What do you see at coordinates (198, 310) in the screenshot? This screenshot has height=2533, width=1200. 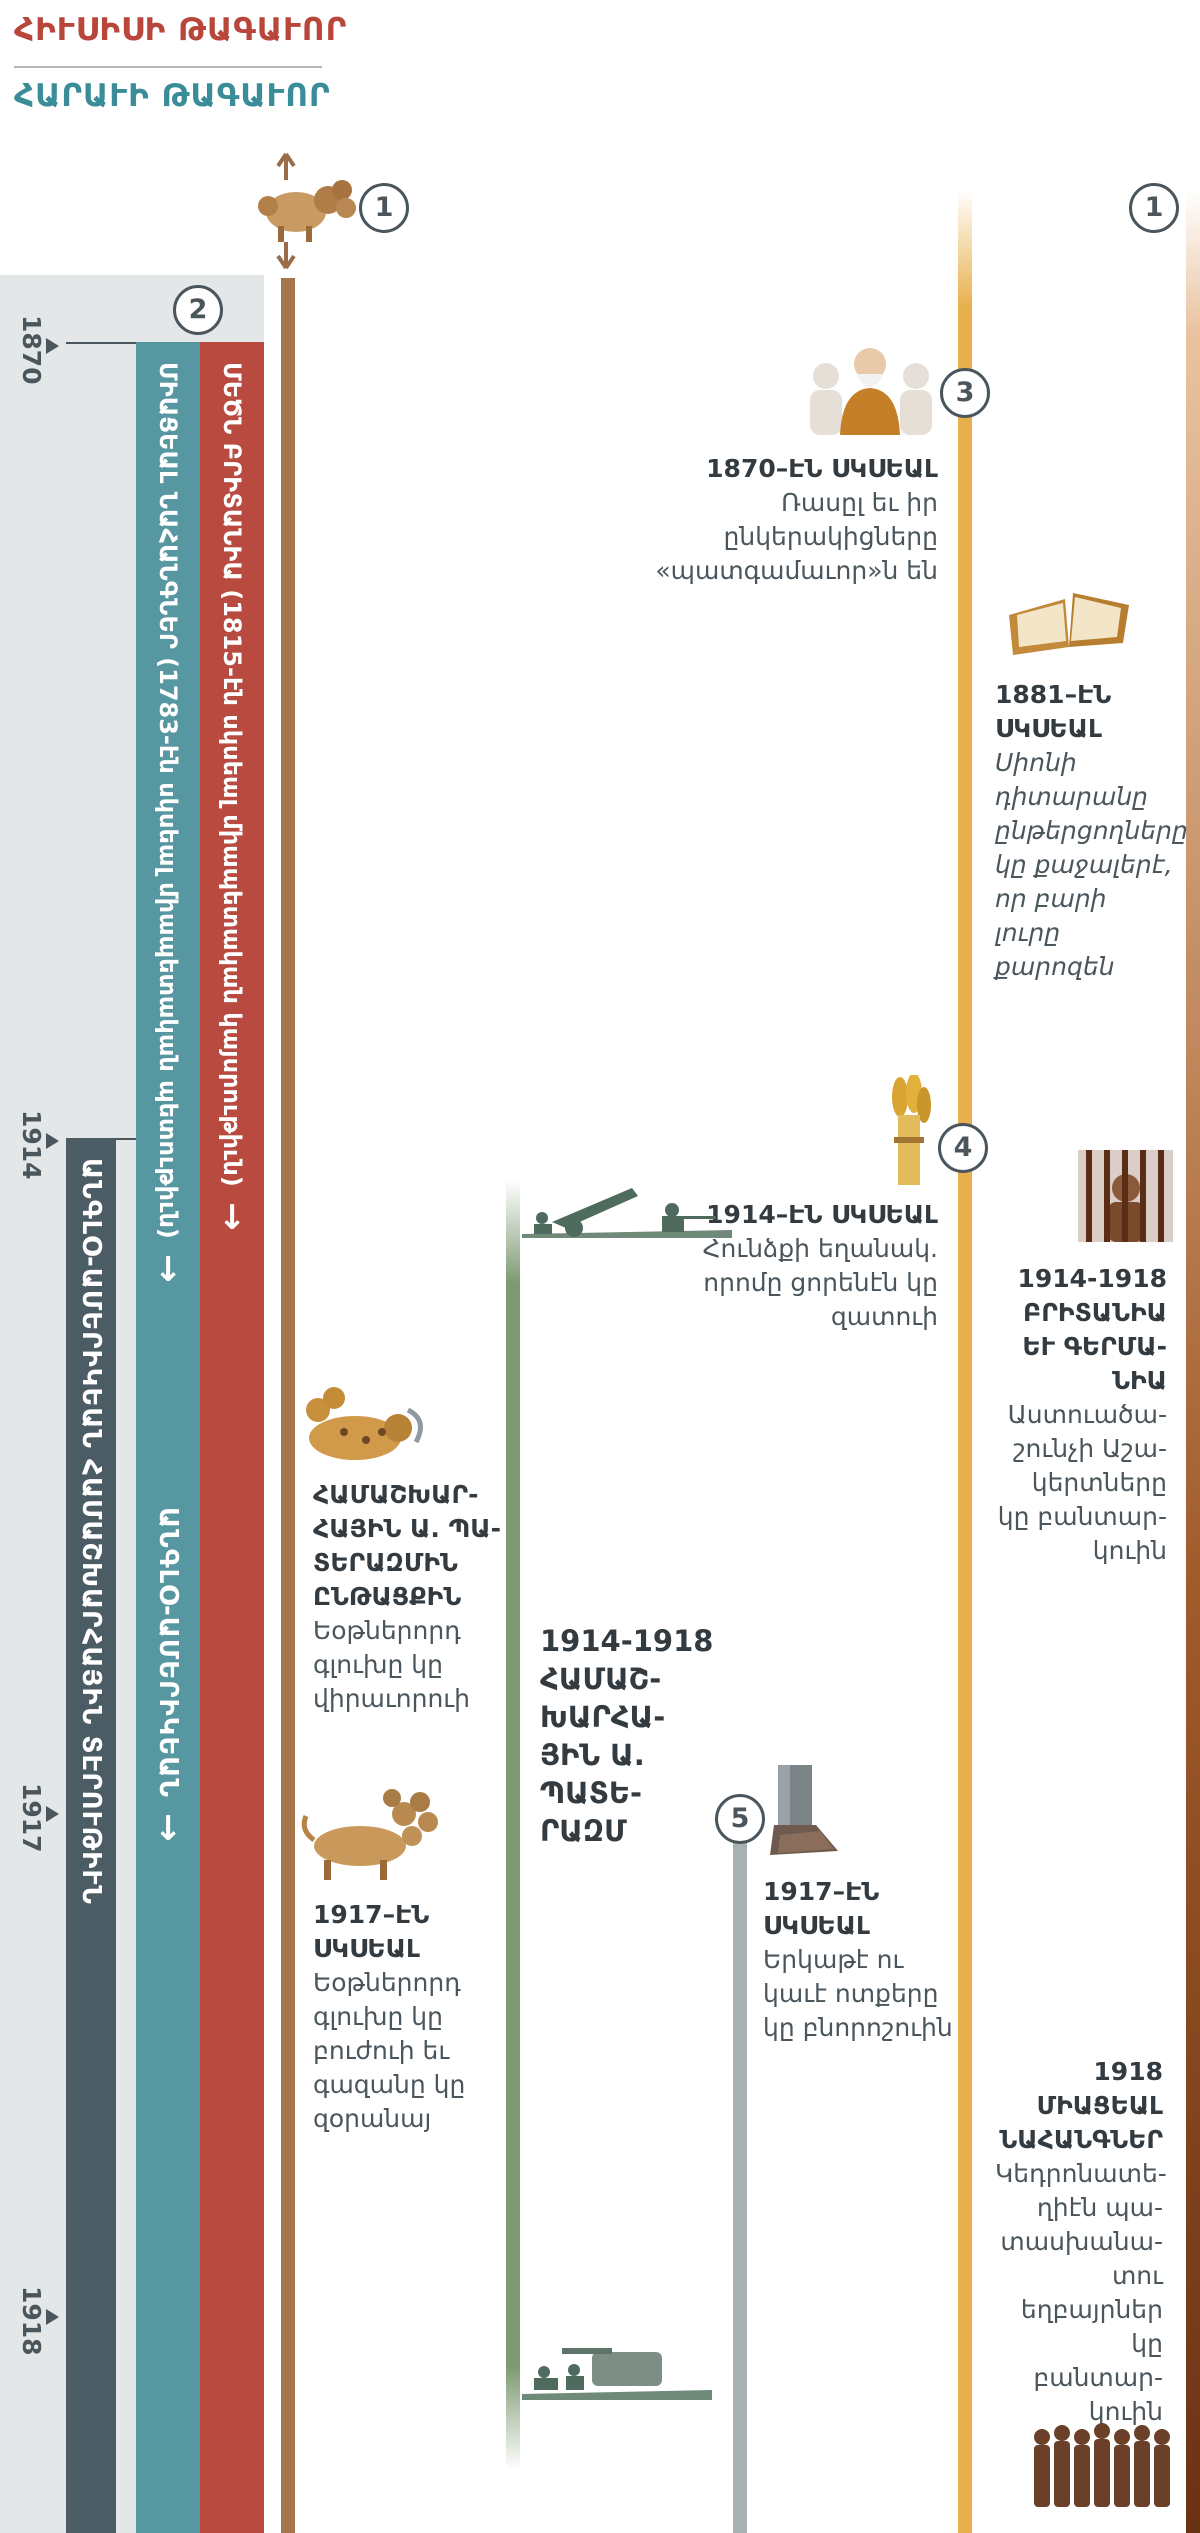 I see `number-badge-2: 2` at bounding box center [198, 310].